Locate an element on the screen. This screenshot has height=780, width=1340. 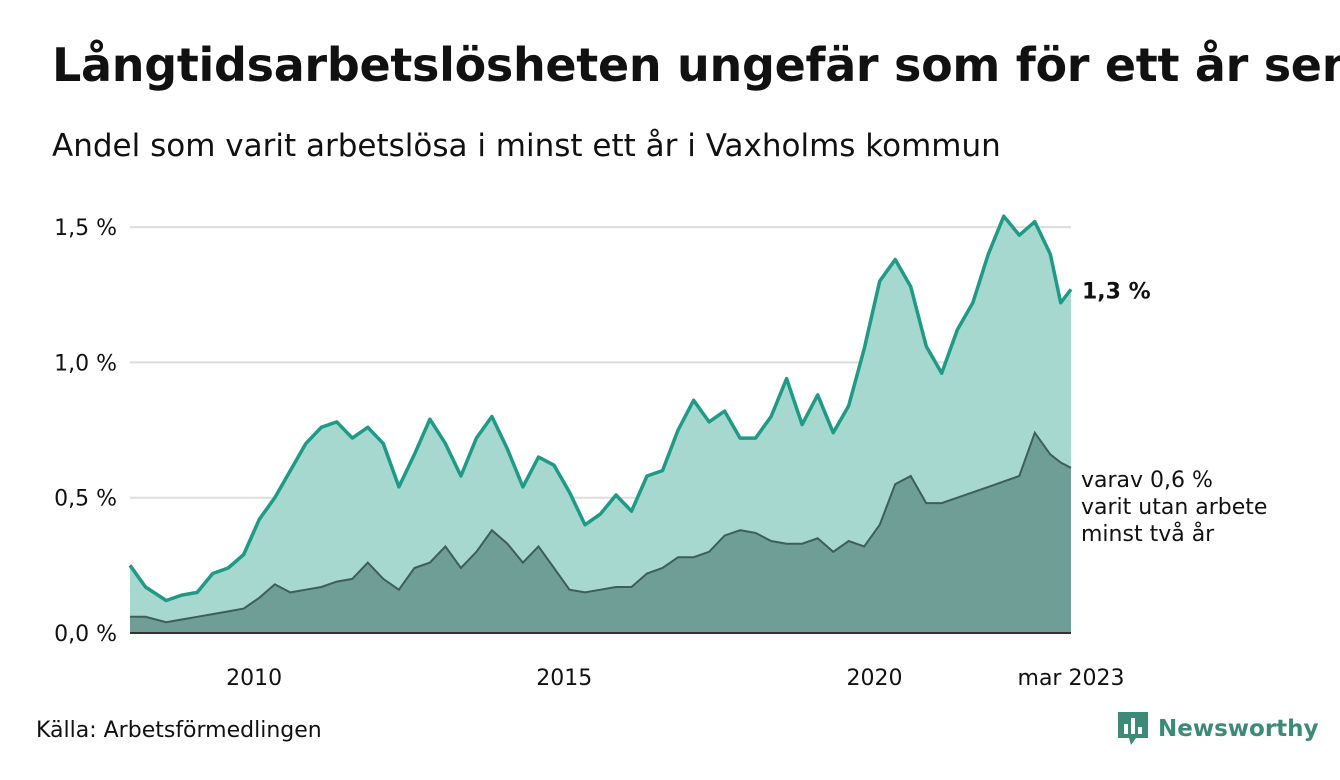
brand-logo: Newsworthy is located at coordinates (1218, 729).